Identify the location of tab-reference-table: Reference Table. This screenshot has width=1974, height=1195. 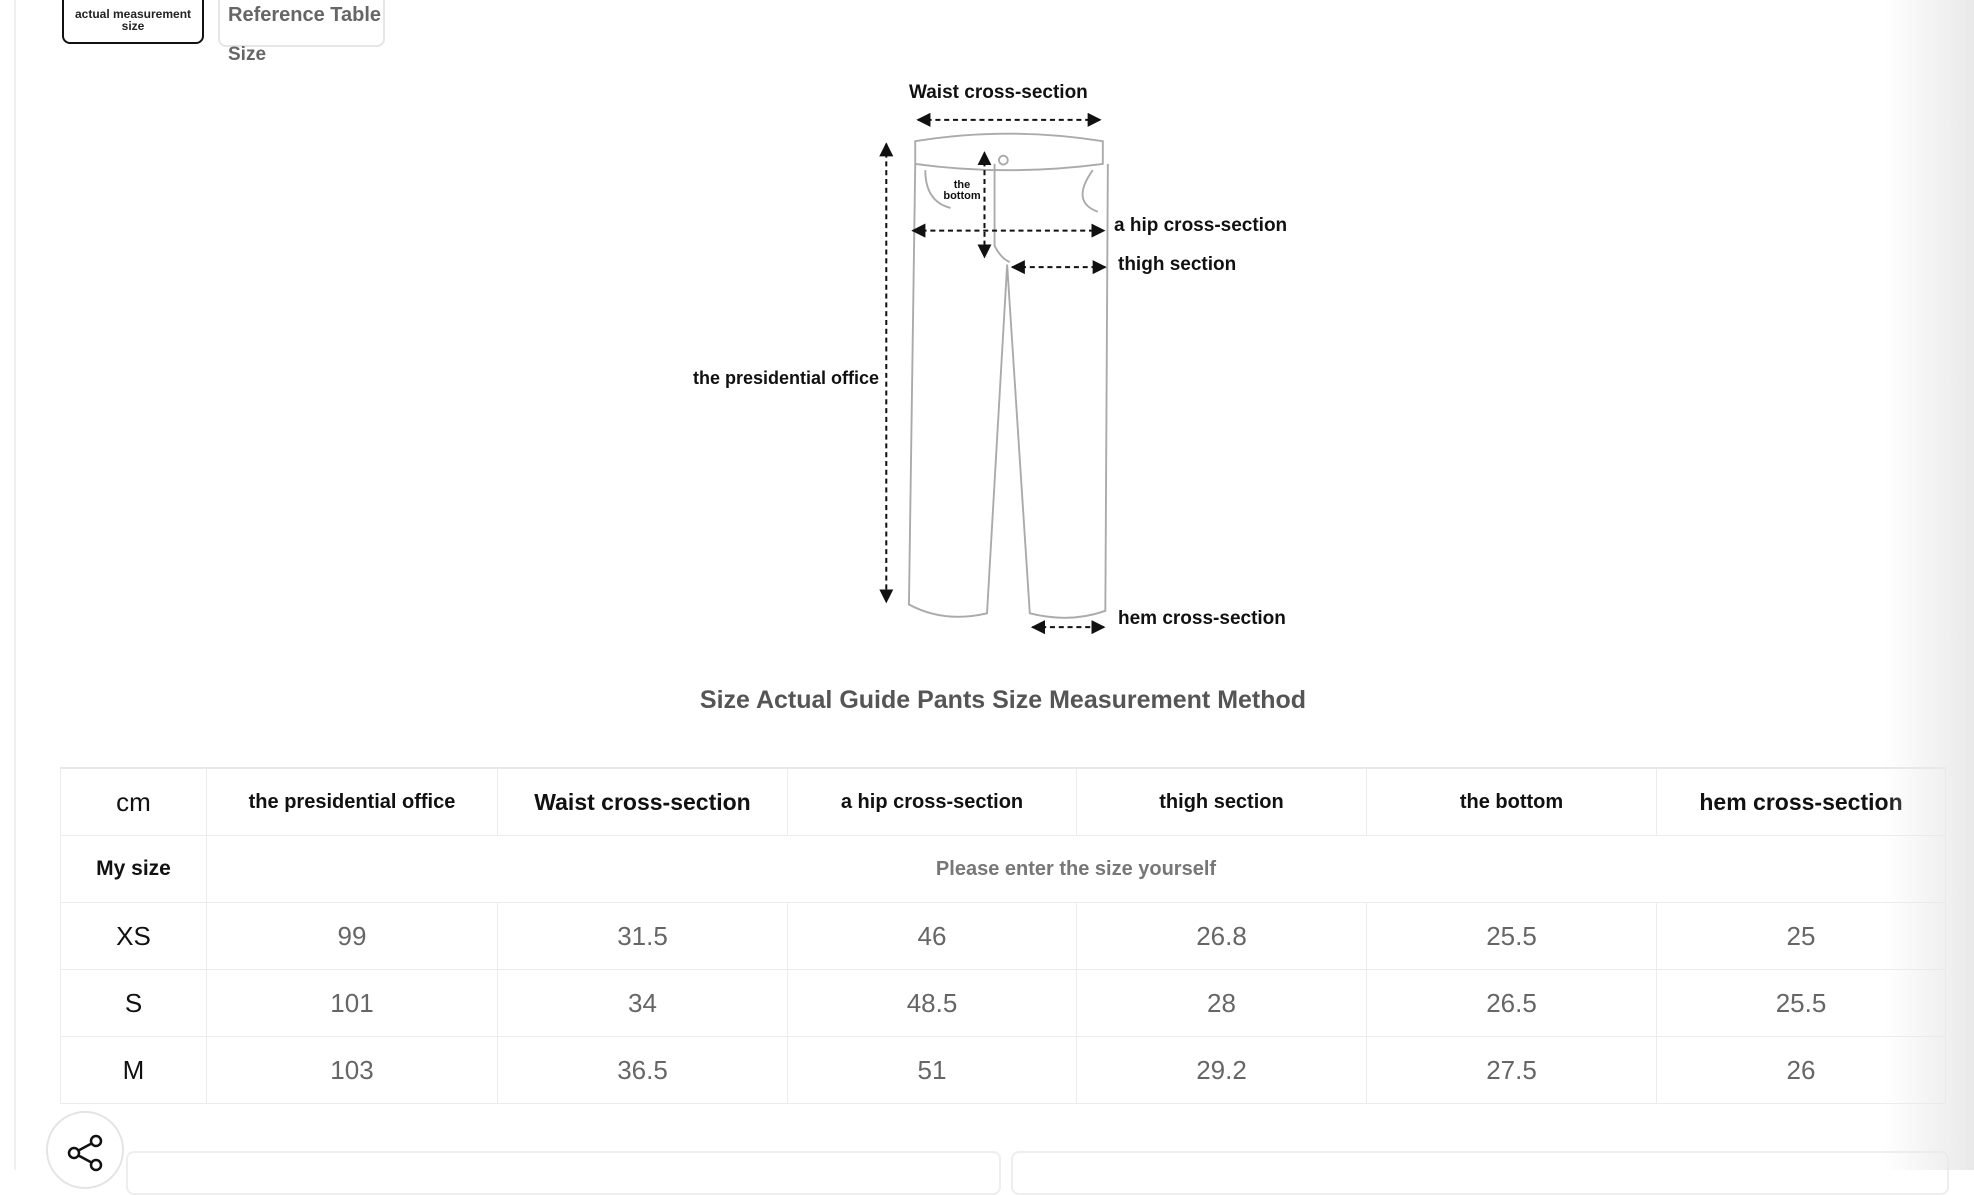
(301, 23).